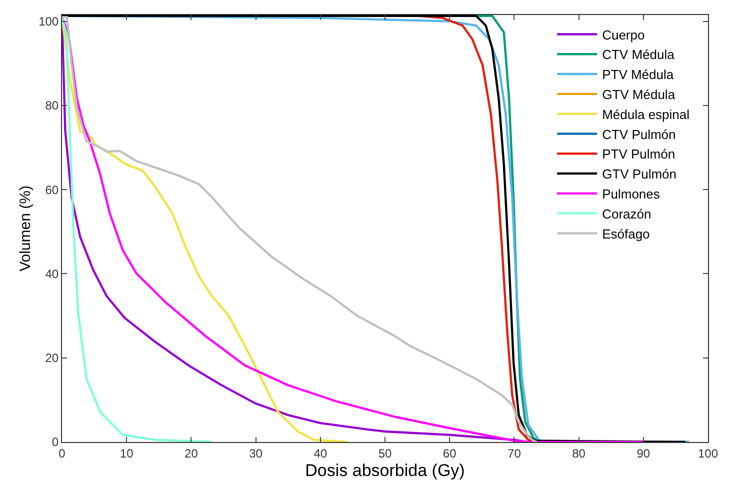 Image resolution: width=730 pixels, height=488 pixels. I want to click on y-tick-label: 40, so click(52, 273).